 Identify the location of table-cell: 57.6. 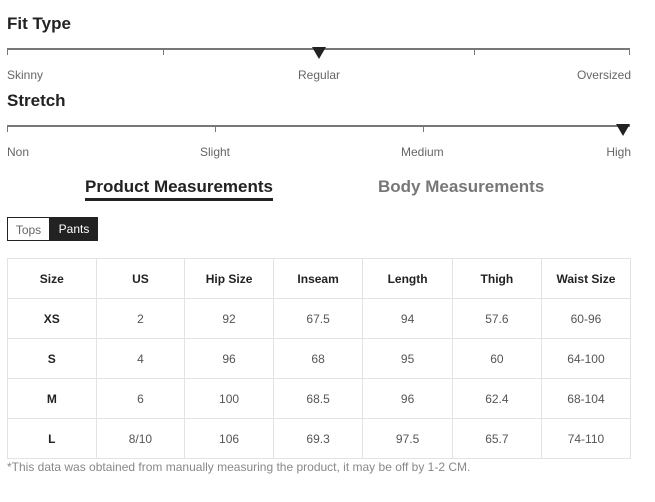
(496, 318).